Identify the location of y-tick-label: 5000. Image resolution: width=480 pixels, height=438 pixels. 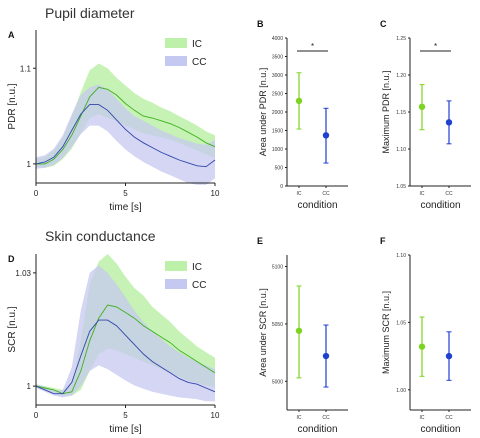
(277, 382).